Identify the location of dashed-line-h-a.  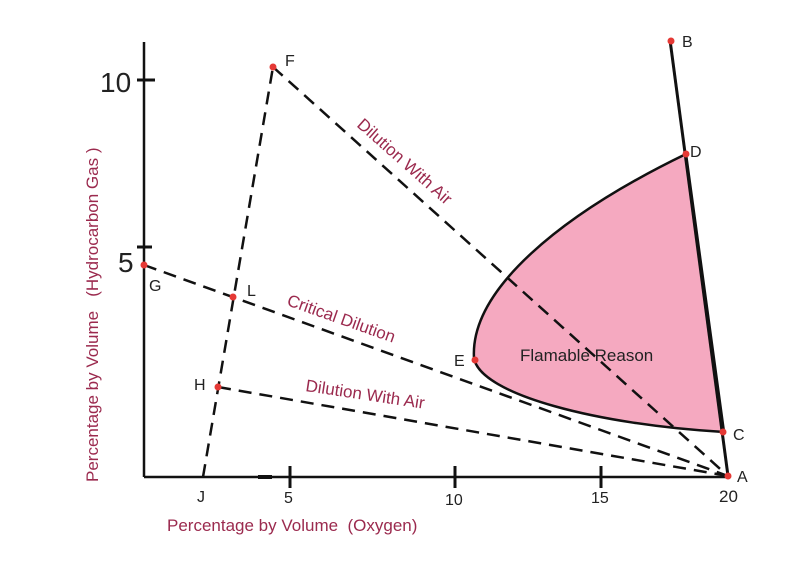
(473, 431).